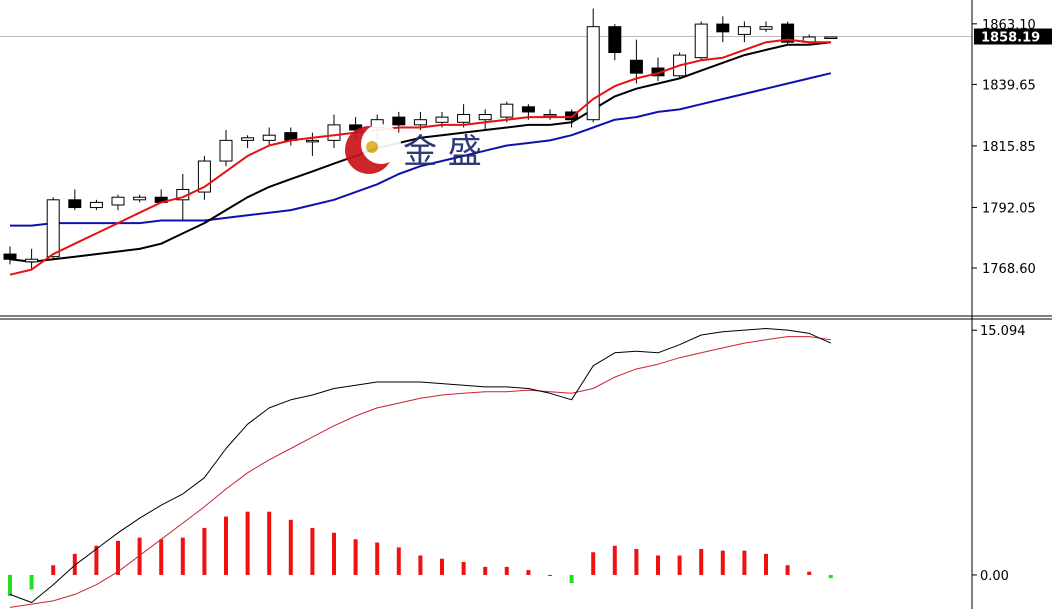 The width and height of the screenshot is (1052, 609). I want to click on logo-dot-icon, so click(372, 147).